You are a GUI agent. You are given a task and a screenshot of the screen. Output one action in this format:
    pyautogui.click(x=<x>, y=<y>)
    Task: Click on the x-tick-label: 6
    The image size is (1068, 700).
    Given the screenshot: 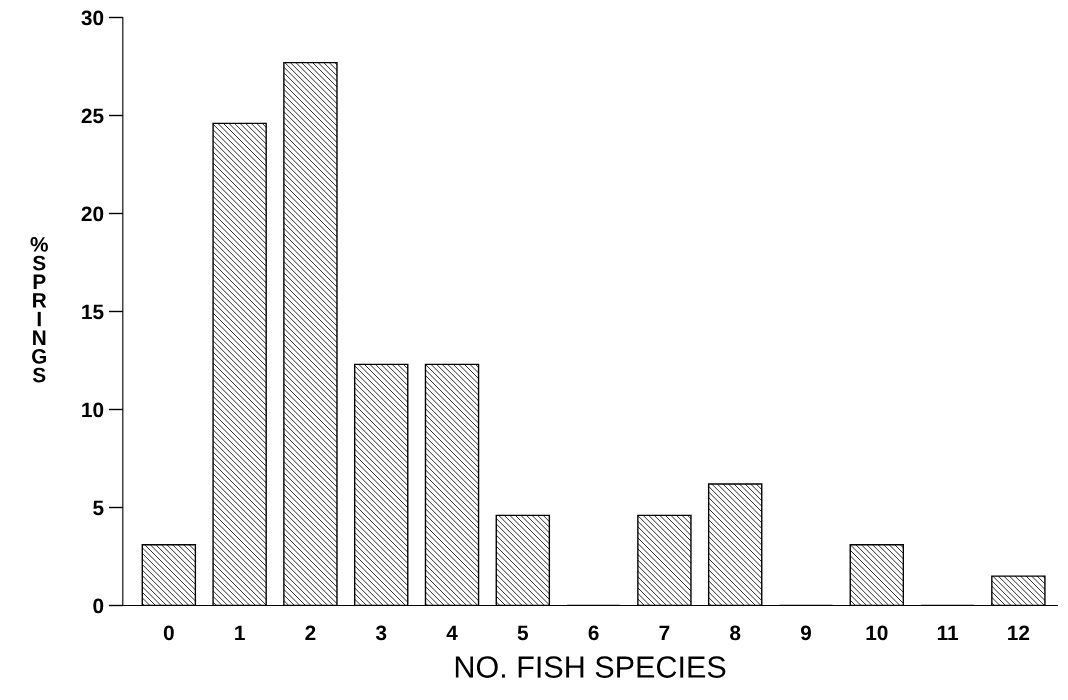 What is the action you would take?
    pyautogui.click(x=593, y=633)
    